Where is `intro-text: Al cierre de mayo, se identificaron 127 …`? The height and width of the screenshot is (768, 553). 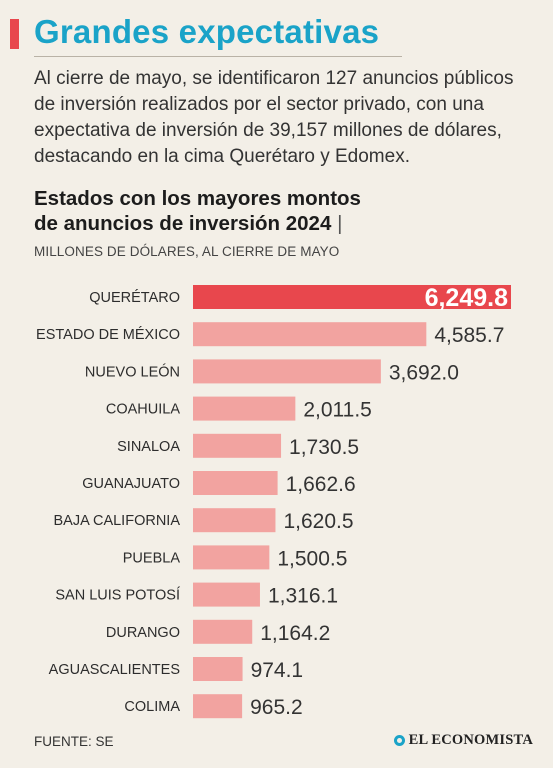
intro-text: Al cierre de mayo, se identificaron 127 … is located at coordinates (274, 117).